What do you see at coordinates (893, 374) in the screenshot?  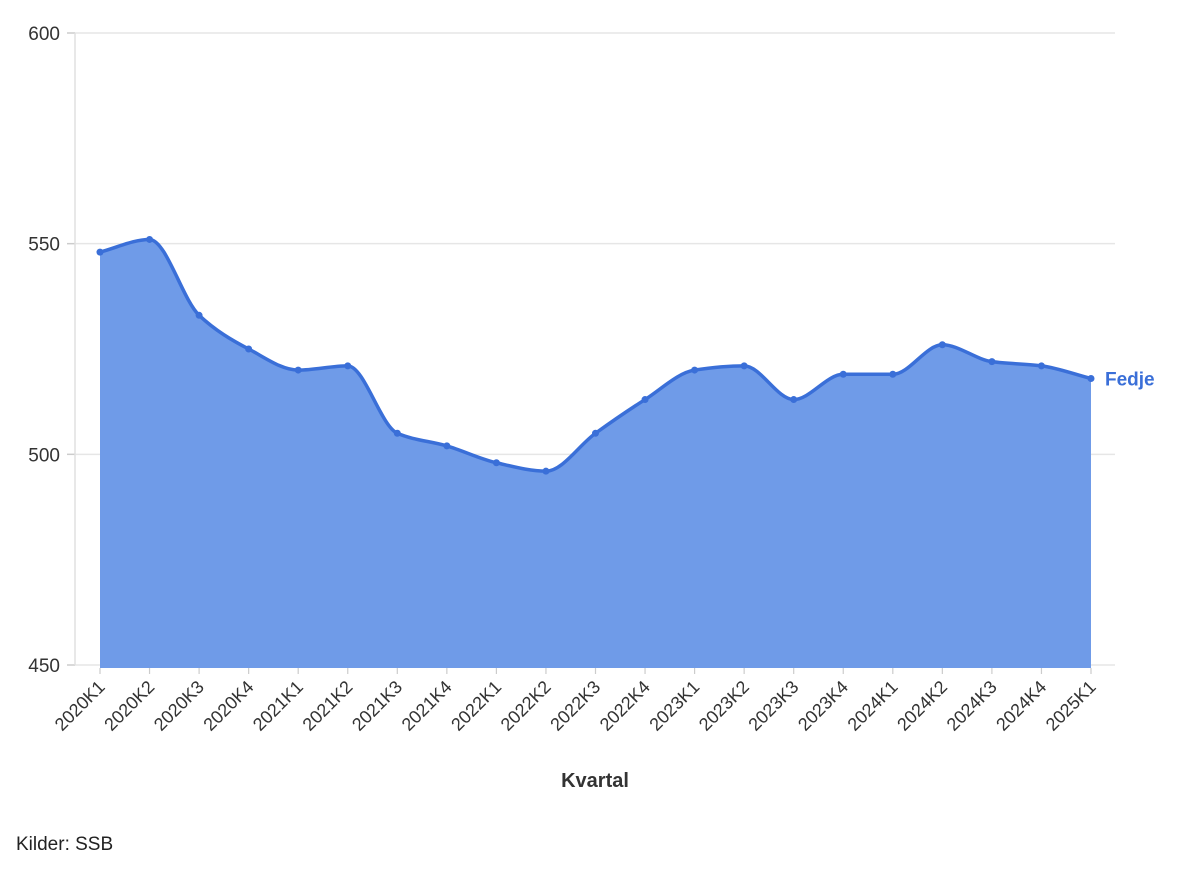 I see `data-point-2024K1` at bounding box center [893, 374].